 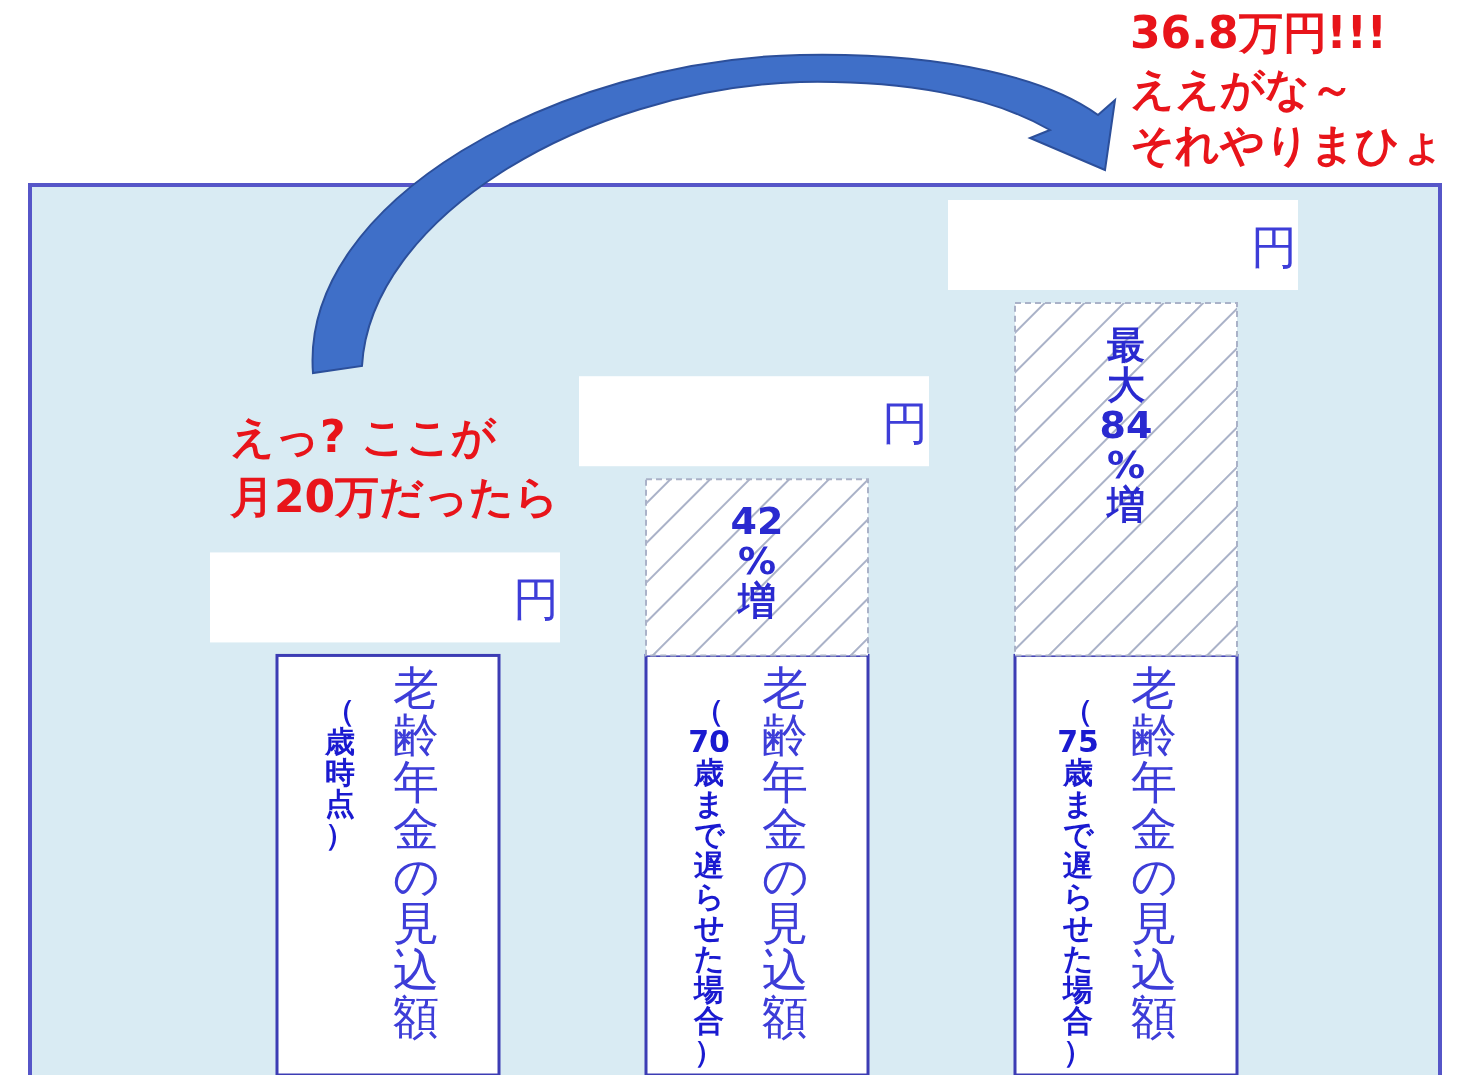 What do you see at coordinates (757, 561) in the screenshot?
I see `data-label: 42%増` at bounding box center [757, 561].